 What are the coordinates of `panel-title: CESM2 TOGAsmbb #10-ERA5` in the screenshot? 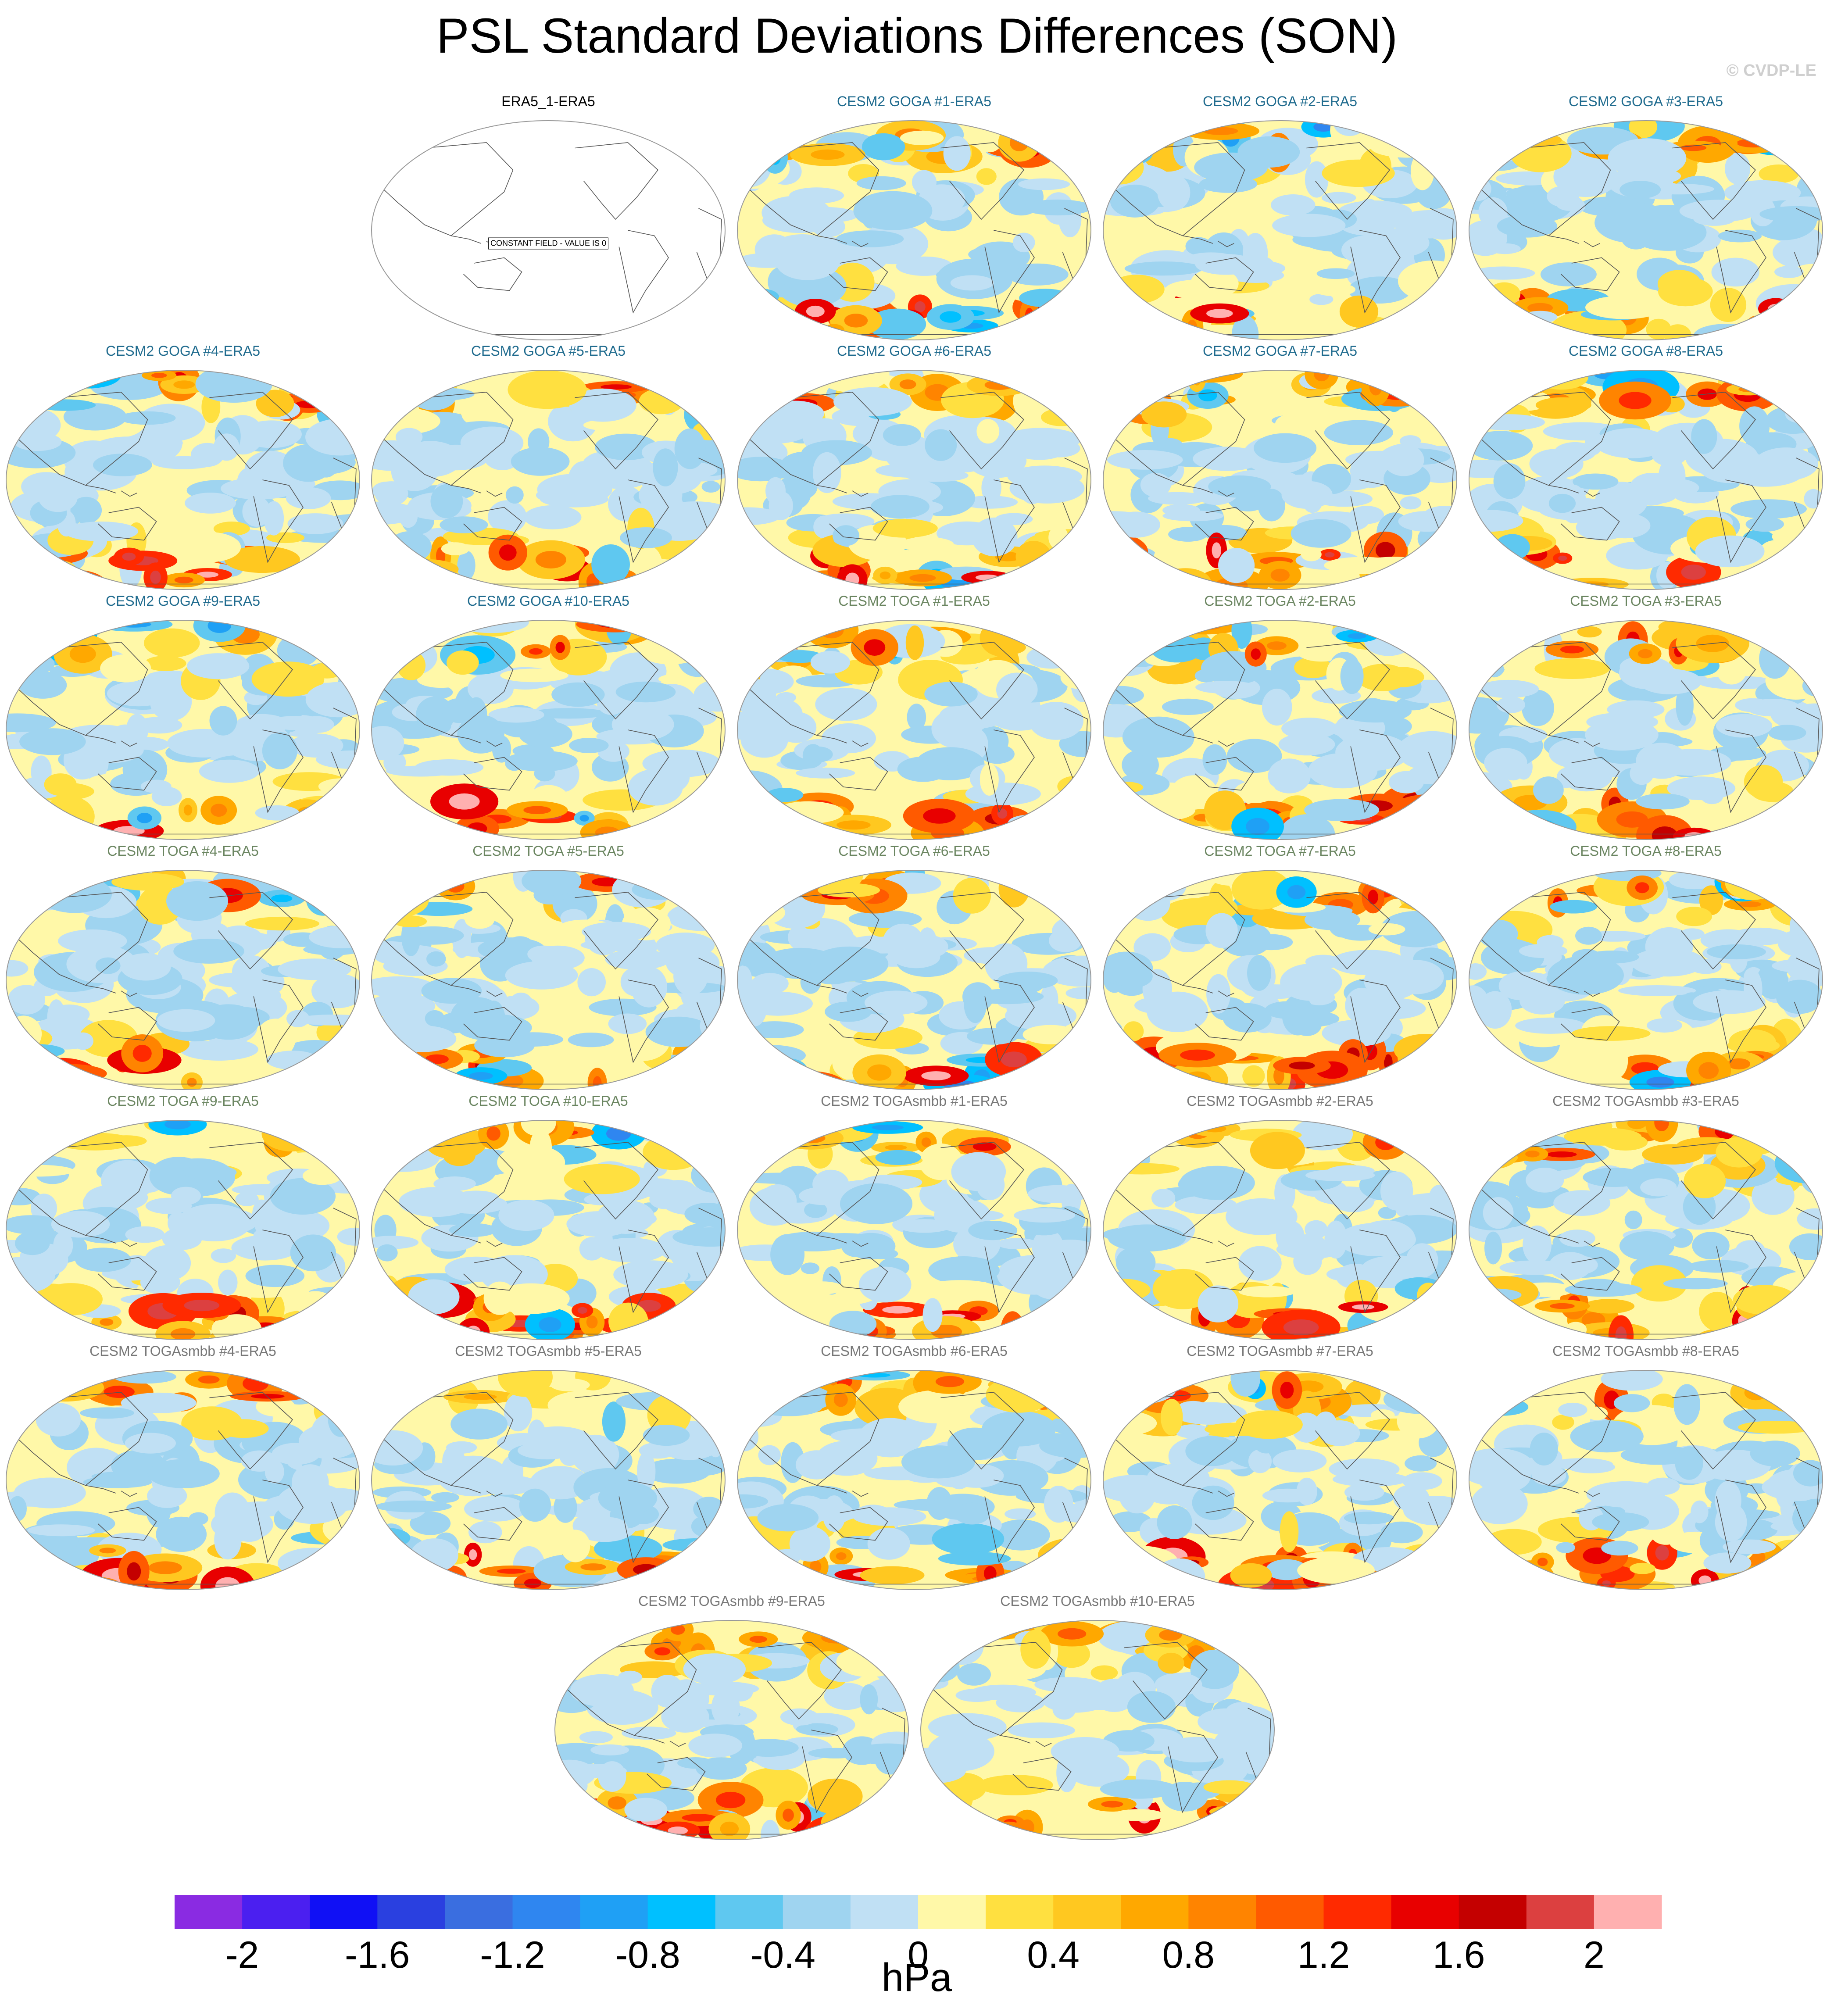 It's located at (1097, 1601).